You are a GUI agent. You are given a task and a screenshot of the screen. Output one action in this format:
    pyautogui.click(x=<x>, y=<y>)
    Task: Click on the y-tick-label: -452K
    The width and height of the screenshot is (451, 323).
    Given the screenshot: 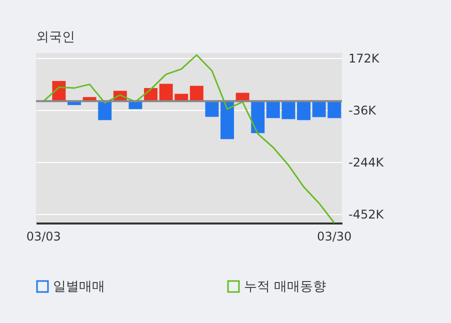 What is the action you would take?
    pyautogui.click(x=366, y=215)
    